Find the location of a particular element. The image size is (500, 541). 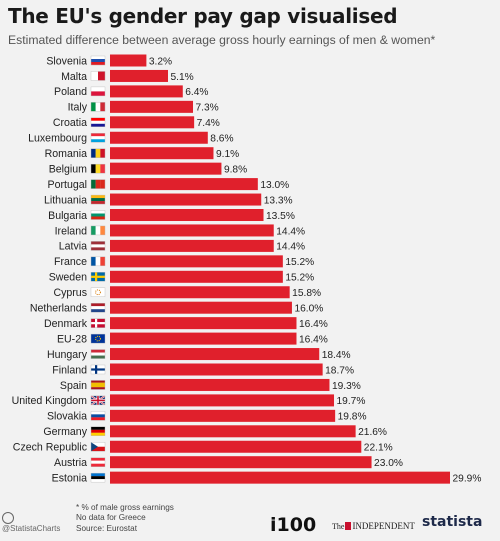

credit-handle: @StatistaCharts is located at coordinates (31, 528).